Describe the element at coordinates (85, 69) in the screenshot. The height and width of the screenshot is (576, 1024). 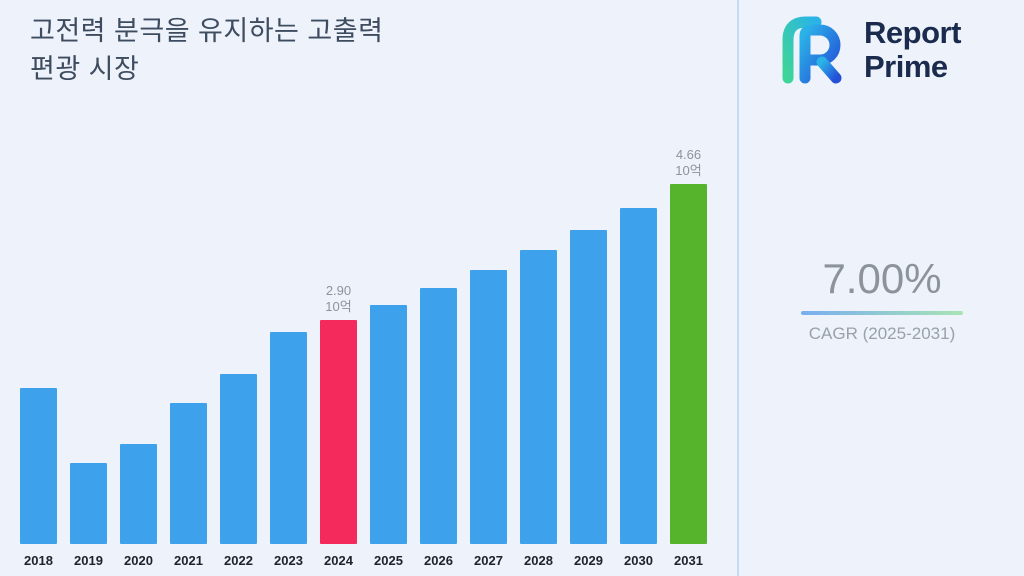
I see `page-title-line2: 편광 시장` at that location.